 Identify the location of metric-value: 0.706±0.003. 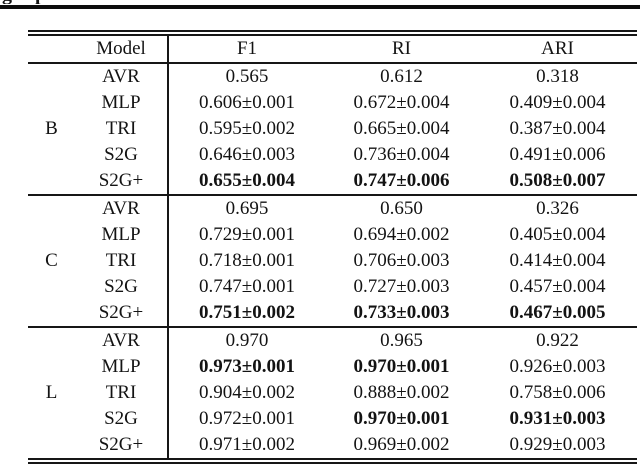
(401, 260).